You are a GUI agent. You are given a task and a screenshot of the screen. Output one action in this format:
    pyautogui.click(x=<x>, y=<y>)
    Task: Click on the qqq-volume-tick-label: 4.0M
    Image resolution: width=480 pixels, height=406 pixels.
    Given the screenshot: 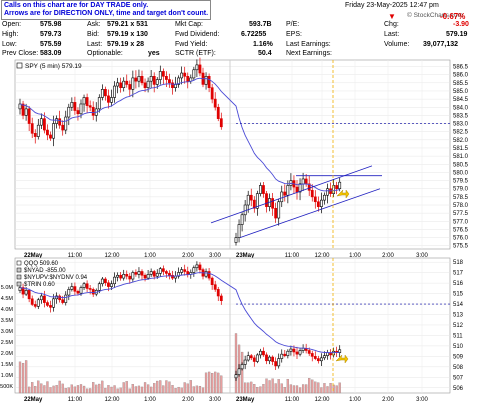 What is the action you would take?
    pyautogui.click(x=7, y=310)
    